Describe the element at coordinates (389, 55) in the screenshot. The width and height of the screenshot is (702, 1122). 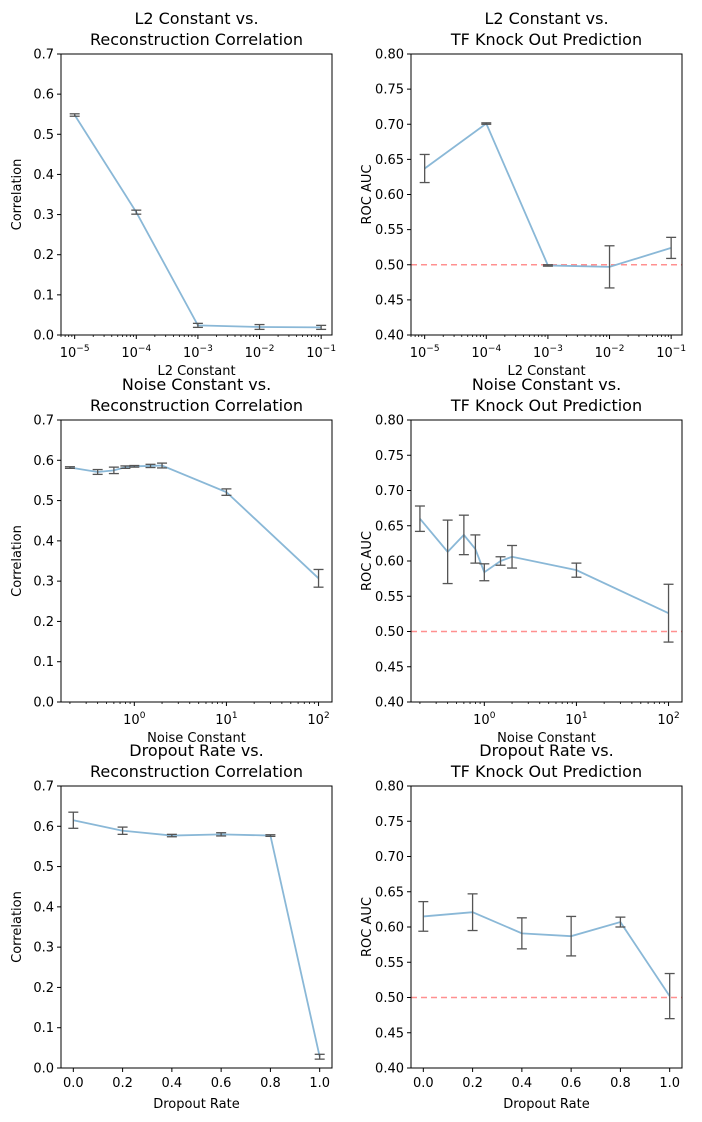
I see `y-tick-label: 0.80` at that location.